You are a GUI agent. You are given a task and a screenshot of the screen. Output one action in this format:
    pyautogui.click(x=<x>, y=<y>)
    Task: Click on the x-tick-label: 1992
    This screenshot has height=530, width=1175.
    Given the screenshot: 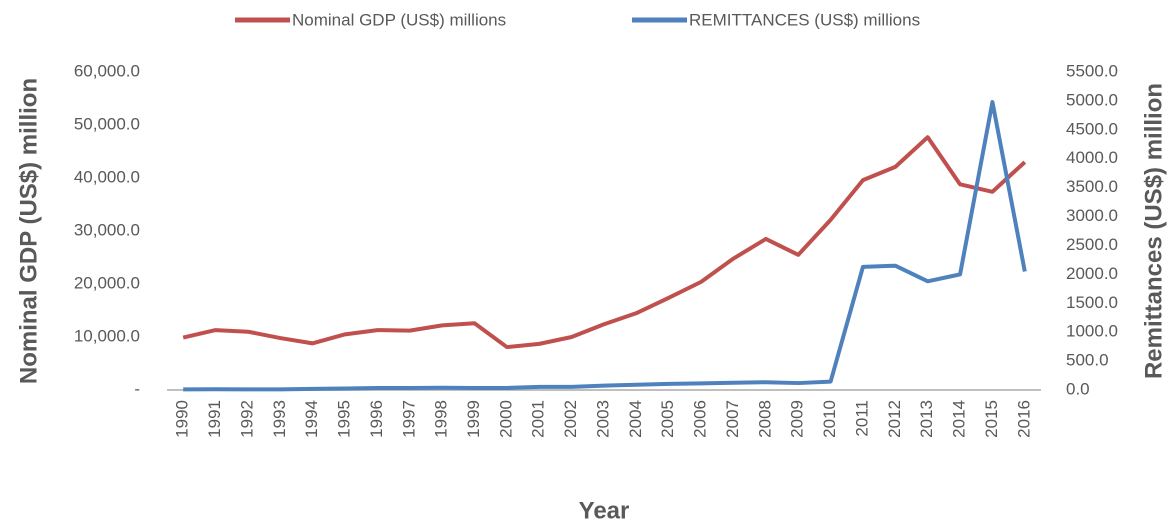 What is the action you would take?
    pyautogui.click(x=246, y=419)
    